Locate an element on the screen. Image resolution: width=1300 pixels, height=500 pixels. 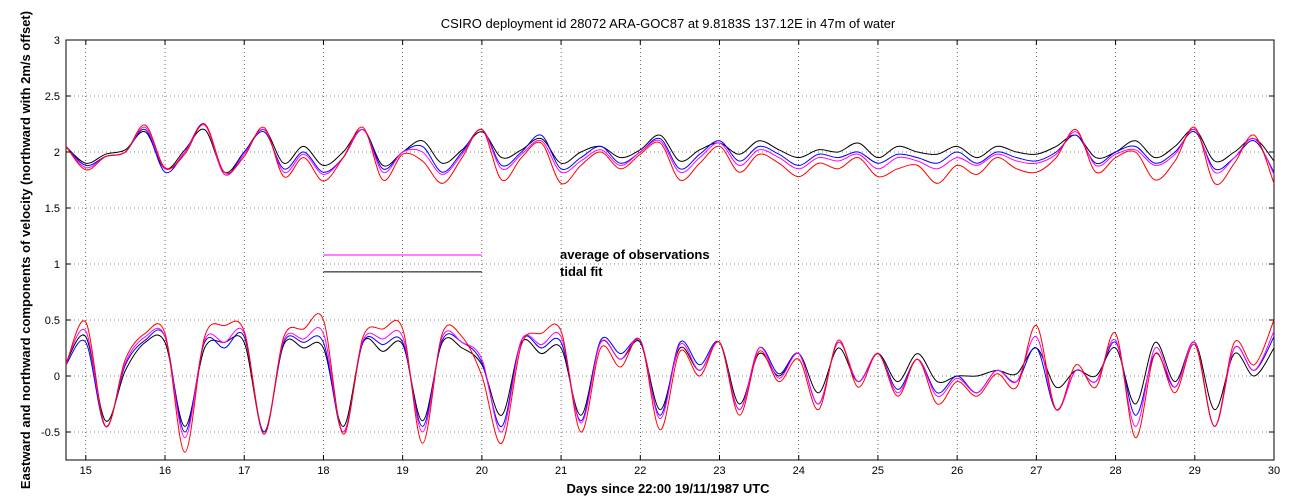
y-tick-label: 0.5 is located at coordinates (52, 321).